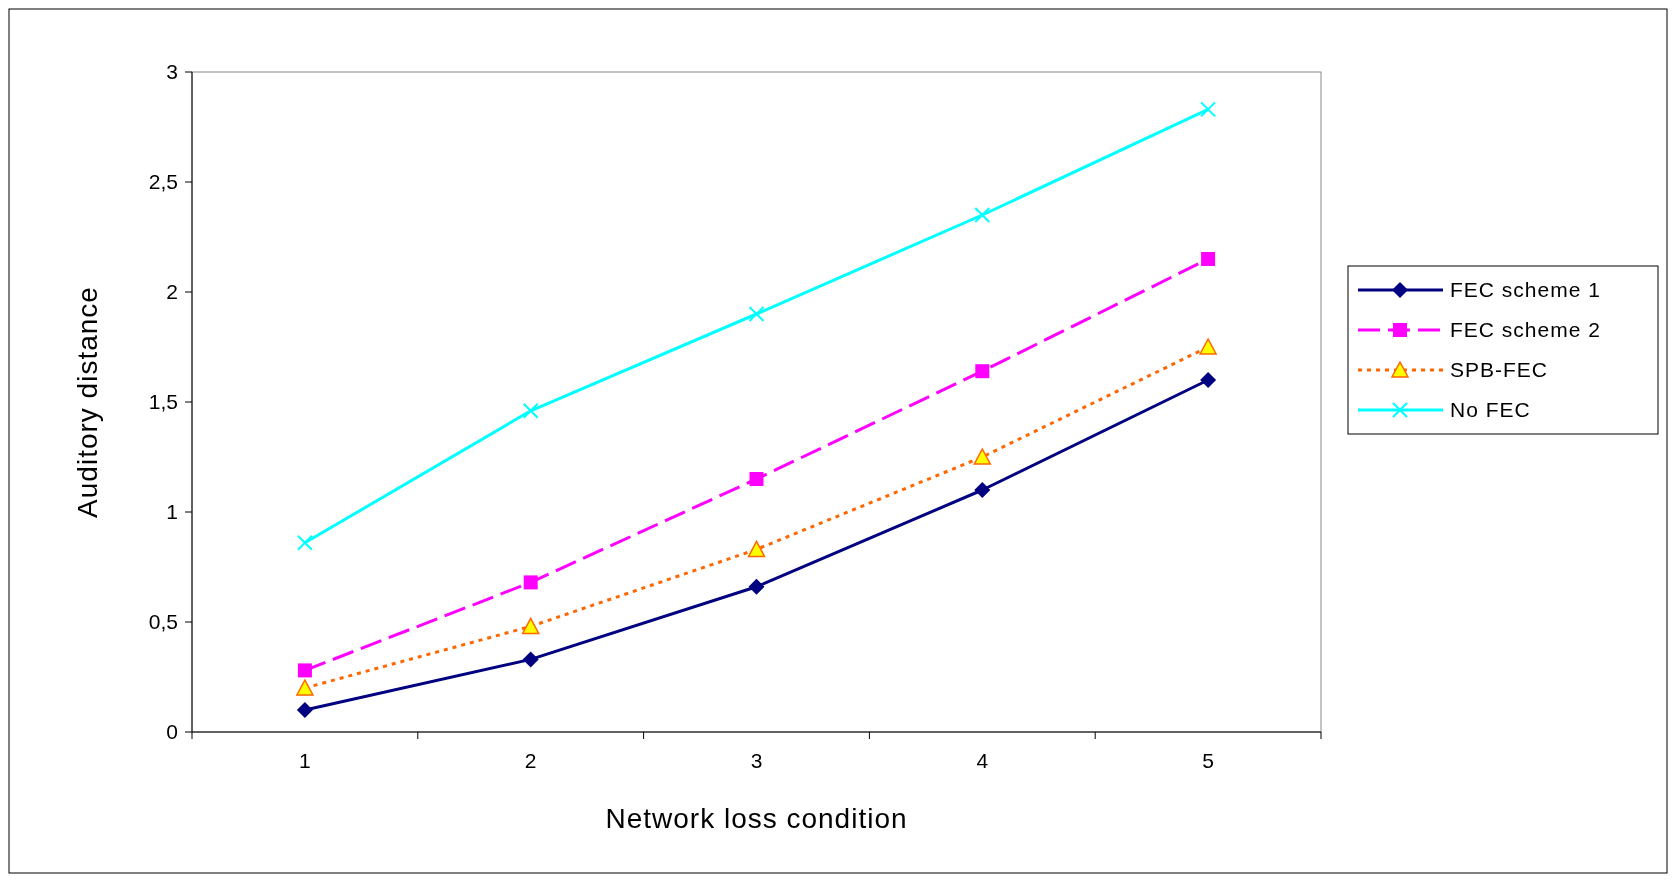 The image size is (1679, 886). What do you see at coordinates (172, 732) in the screenshot?
I see `y-tick-label: 0` at bounding box center [172, 732].